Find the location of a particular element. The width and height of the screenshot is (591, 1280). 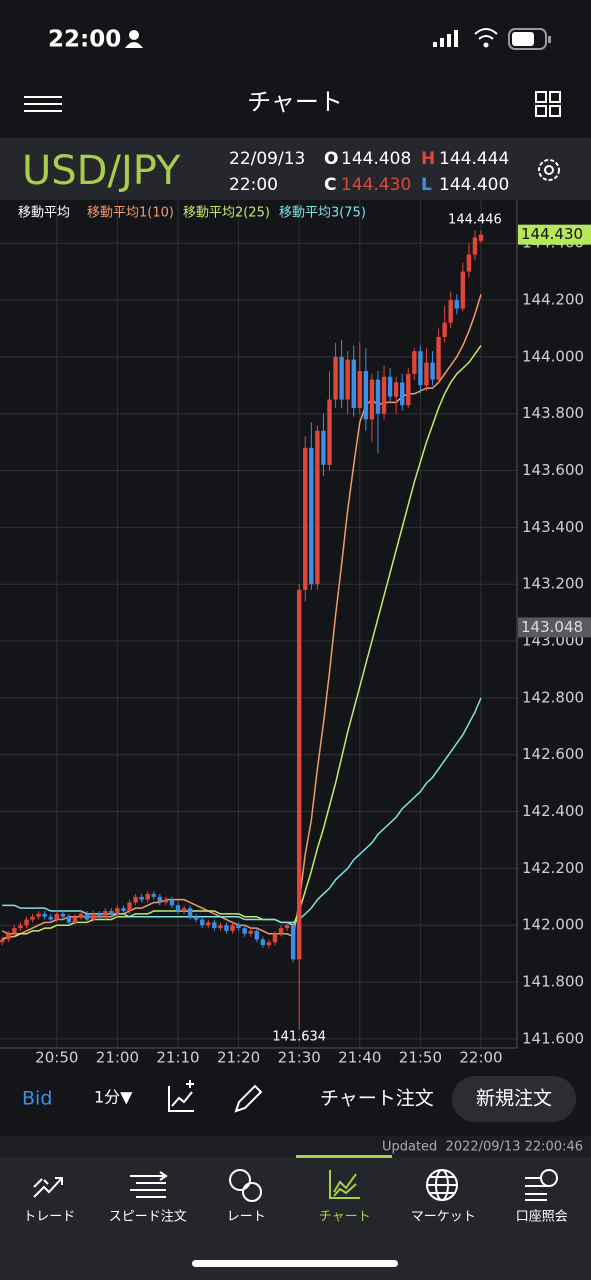

updated-time: Updated 2022/09/13 22:00:46 is located at coordinates (482, 1147).